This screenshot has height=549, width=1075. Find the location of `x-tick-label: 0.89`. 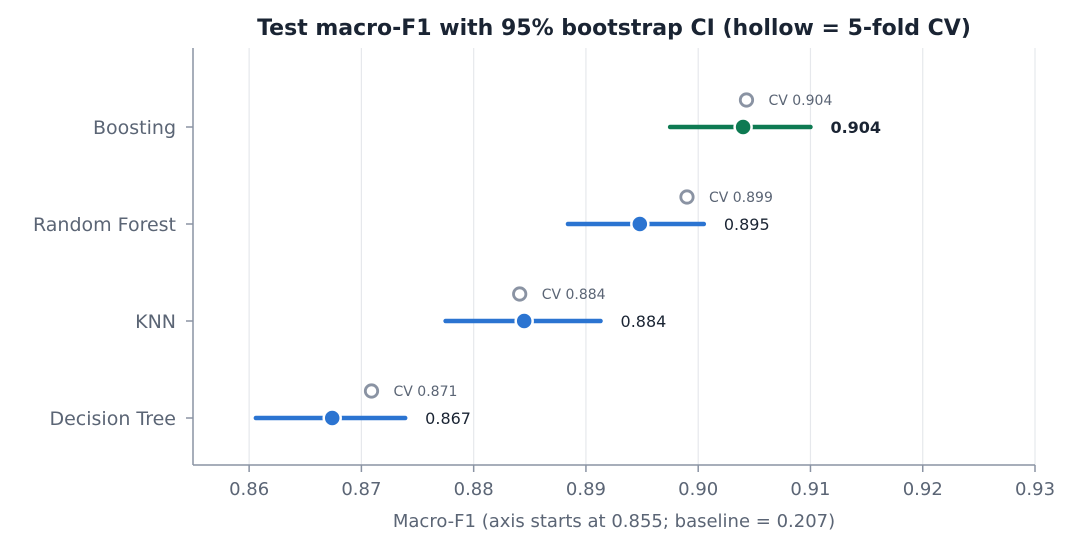

x-tick-label: 0.89 is located at coordinates (586, 489).